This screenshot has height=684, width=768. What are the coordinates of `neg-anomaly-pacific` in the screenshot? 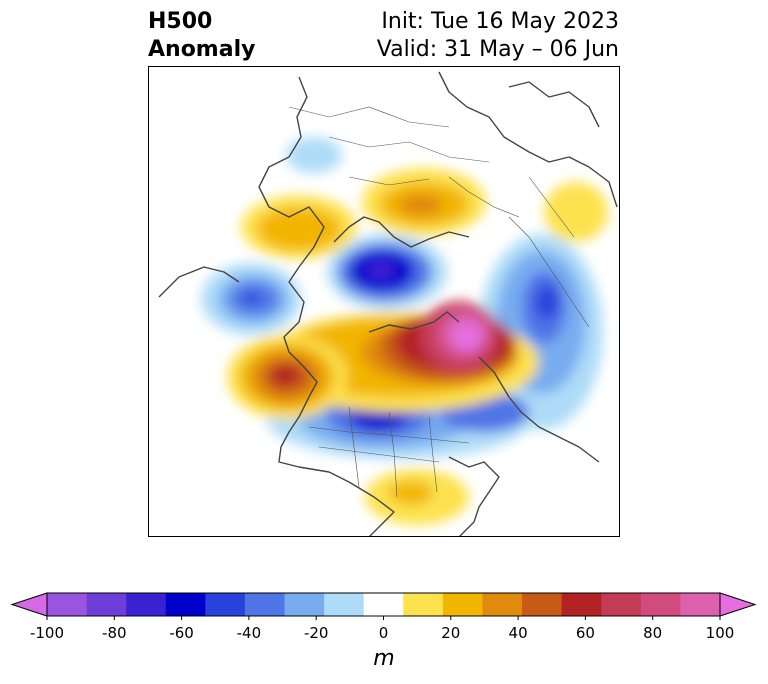 It's located at (251, 299).